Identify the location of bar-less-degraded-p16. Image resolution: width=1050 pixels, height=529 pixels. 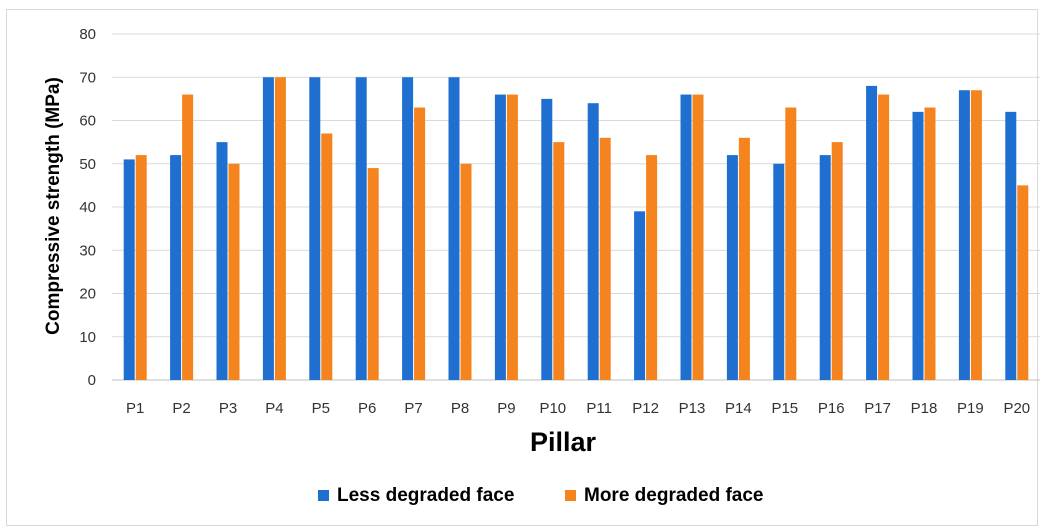
(825, 267).